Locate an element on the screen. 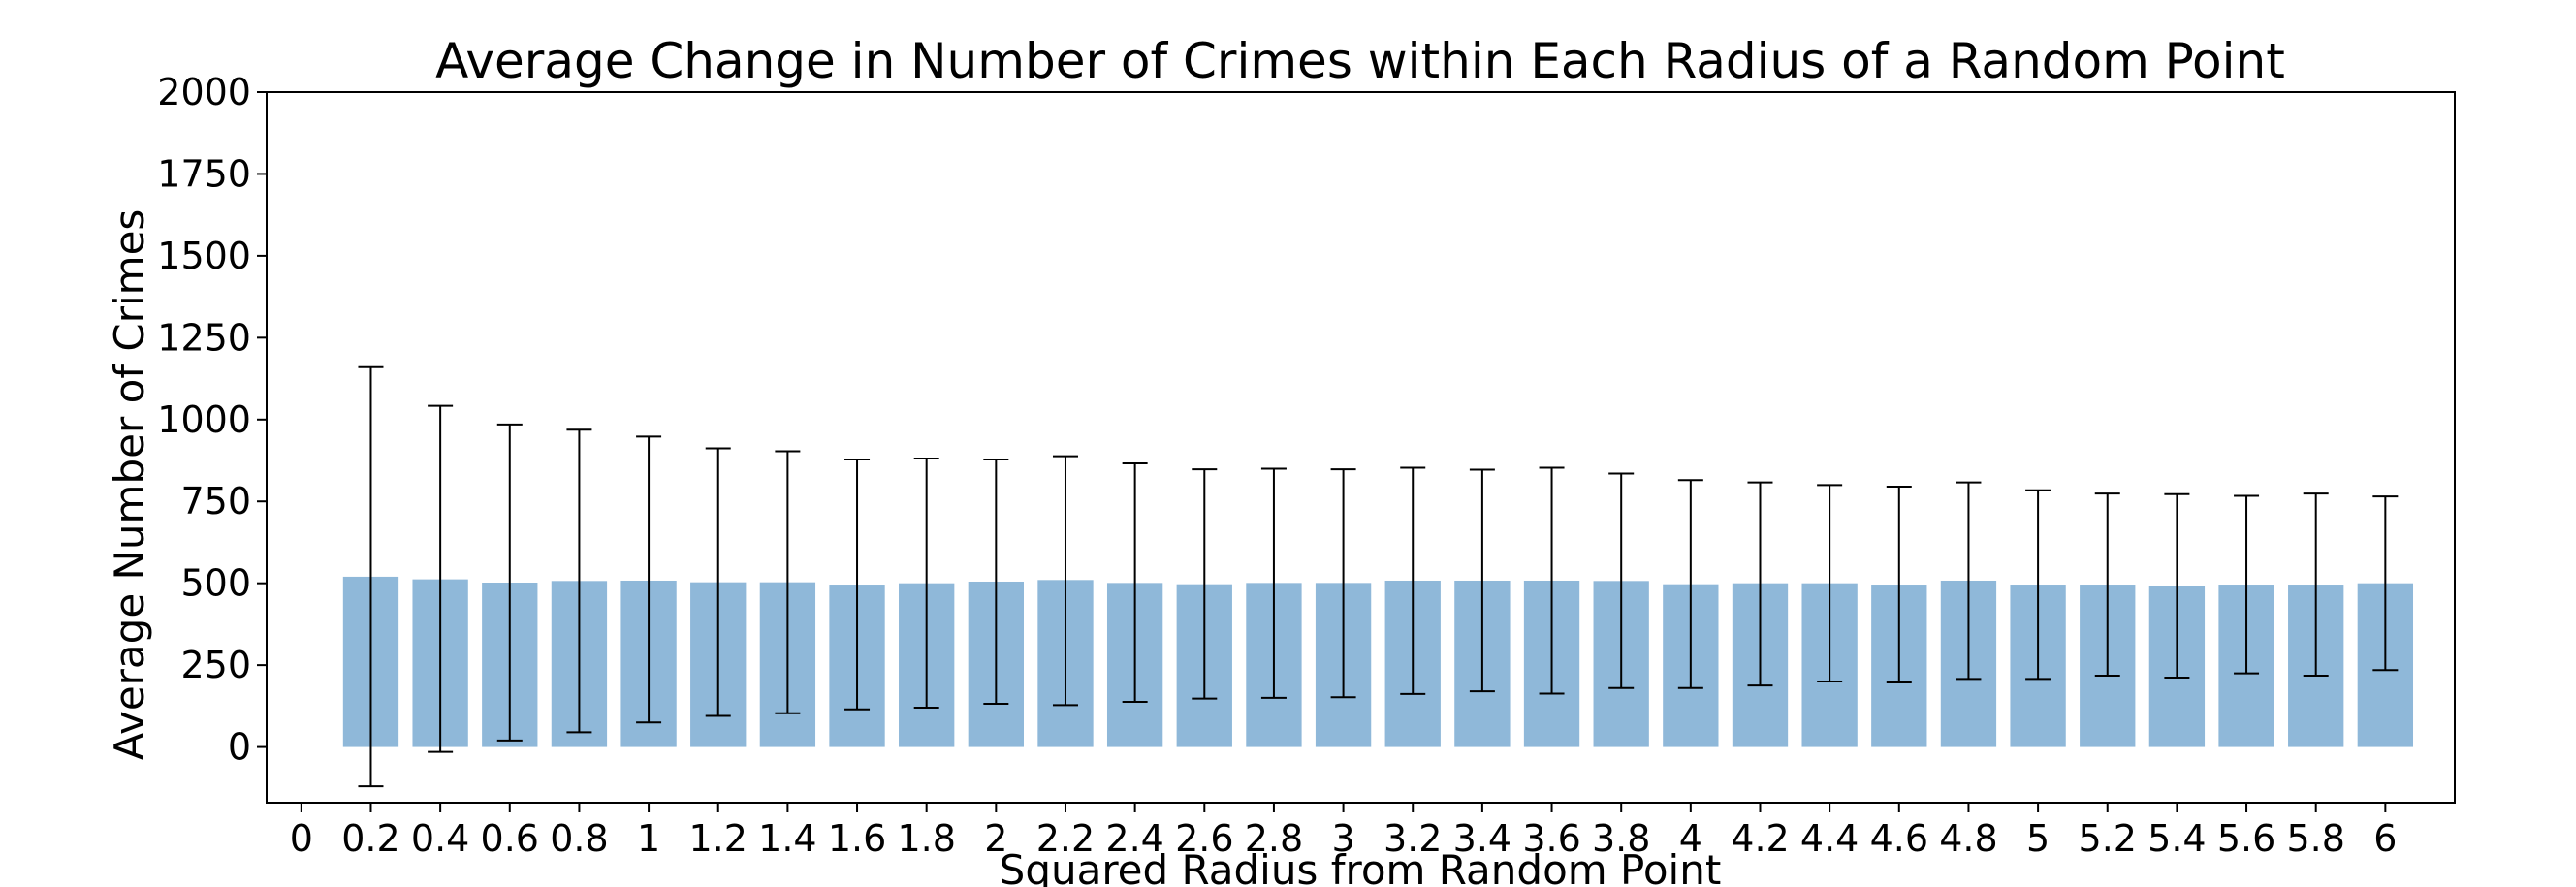  x-tick-label: 3.2 is located at coordinates (1413, 838).